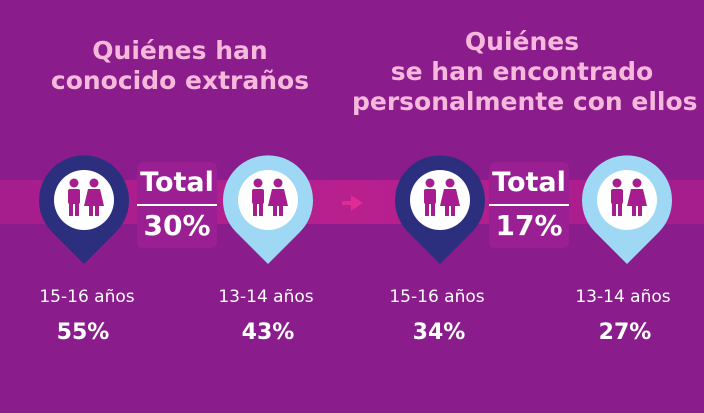 The image size is (704, 413). What do you see at coordinates (83, 332) in the screenshot?
I see `left-older-percent: 55%` at bounding box center [83, 332].